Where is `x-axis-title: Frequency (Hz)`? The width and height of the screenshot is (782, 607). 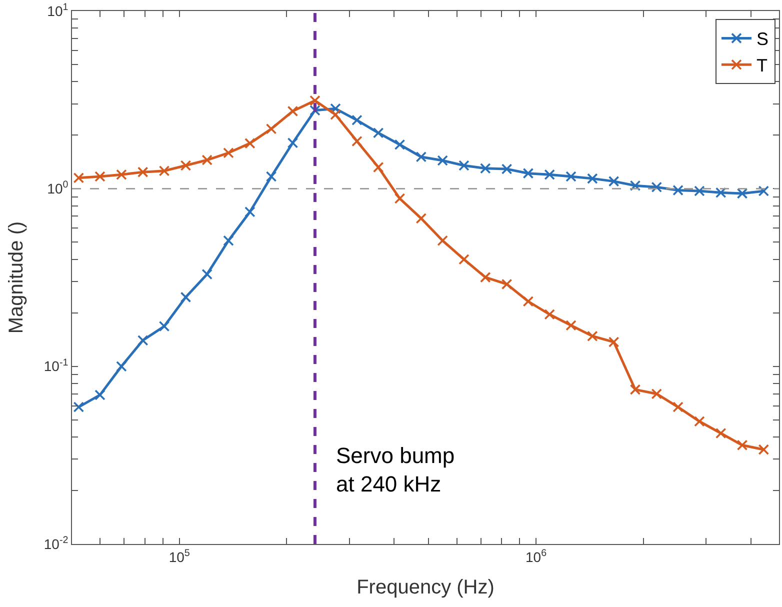
x-axis-title: Frequency (Hz) is located at coordinates (425, 587).